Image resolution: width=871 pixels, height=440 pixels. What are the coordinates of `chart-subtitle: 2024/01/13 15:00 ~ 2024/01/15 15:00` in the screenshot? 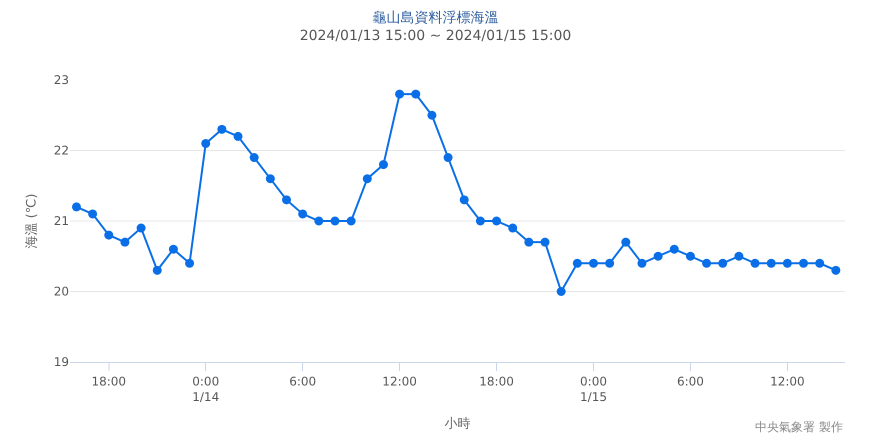 It's located at (436, 36).